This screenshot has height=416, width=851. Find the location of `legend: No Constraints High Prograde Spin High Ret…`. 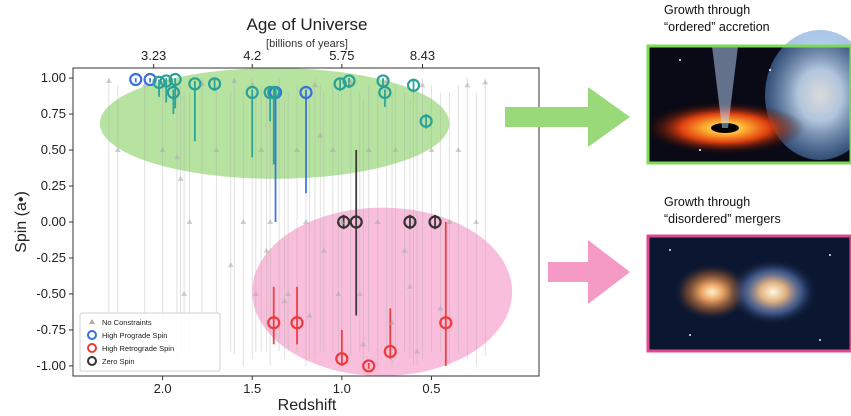

legend: No Constraints High Prograde Spin High Ret… is located at coordinates (150, 342).